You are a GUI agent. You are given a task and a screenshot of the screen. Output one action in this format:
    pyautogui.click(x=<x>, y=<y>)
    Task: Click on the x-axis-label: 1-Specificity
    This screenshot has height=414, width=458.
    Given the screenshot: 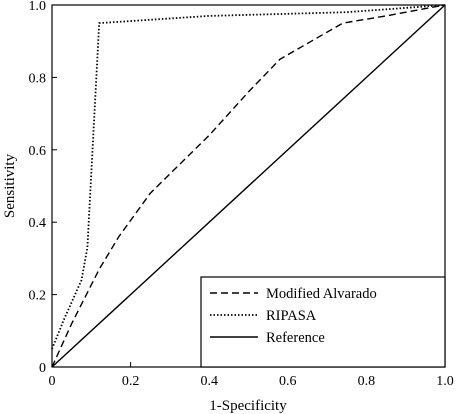 What is the action you would take?
    pyautogui.click(x=248, y=406)
    